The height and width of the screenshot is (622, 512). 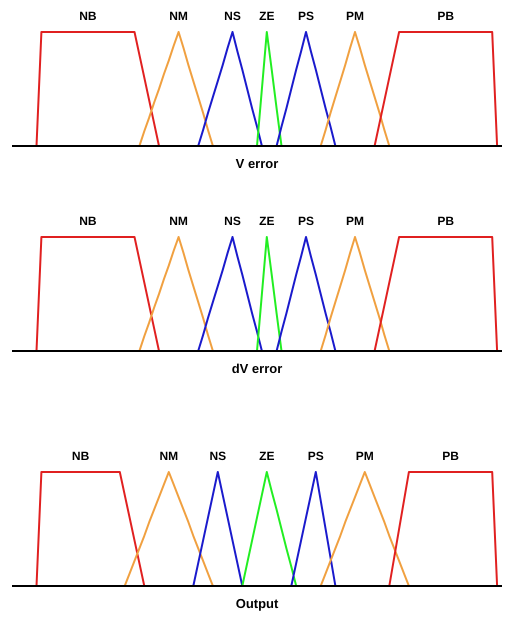 I want to click on x-axis-title: V error, so click(x=257, y=163).